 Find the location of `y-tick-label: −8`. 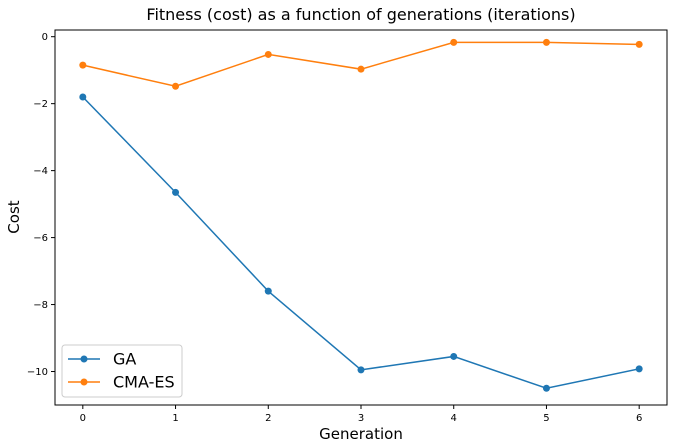

y-tick-label: −8 is located at coordinates (40, 305).